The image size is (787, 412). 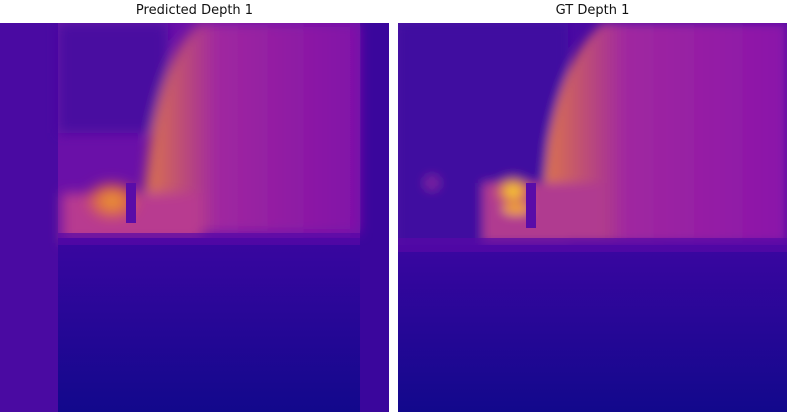 What do you see at coordinates (592, 10) in the screenshot?
I see `gt-depth-title: GT Depth 1` at bounding box center [592, 10].